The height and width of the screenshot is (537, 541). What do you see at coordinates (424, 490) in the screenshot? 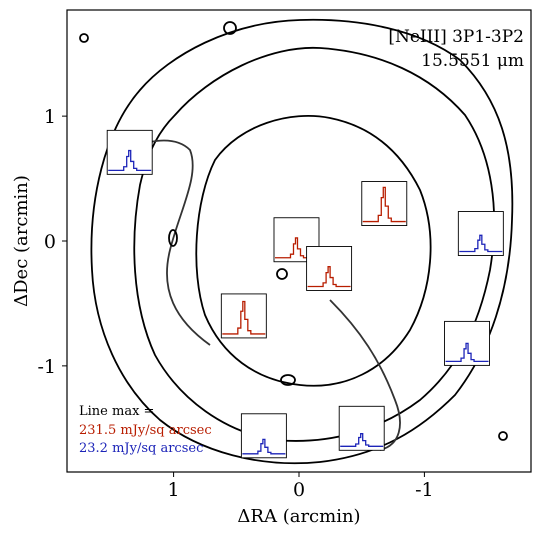
I see `x-tick-label: -1` at bounding box center [424, 490].